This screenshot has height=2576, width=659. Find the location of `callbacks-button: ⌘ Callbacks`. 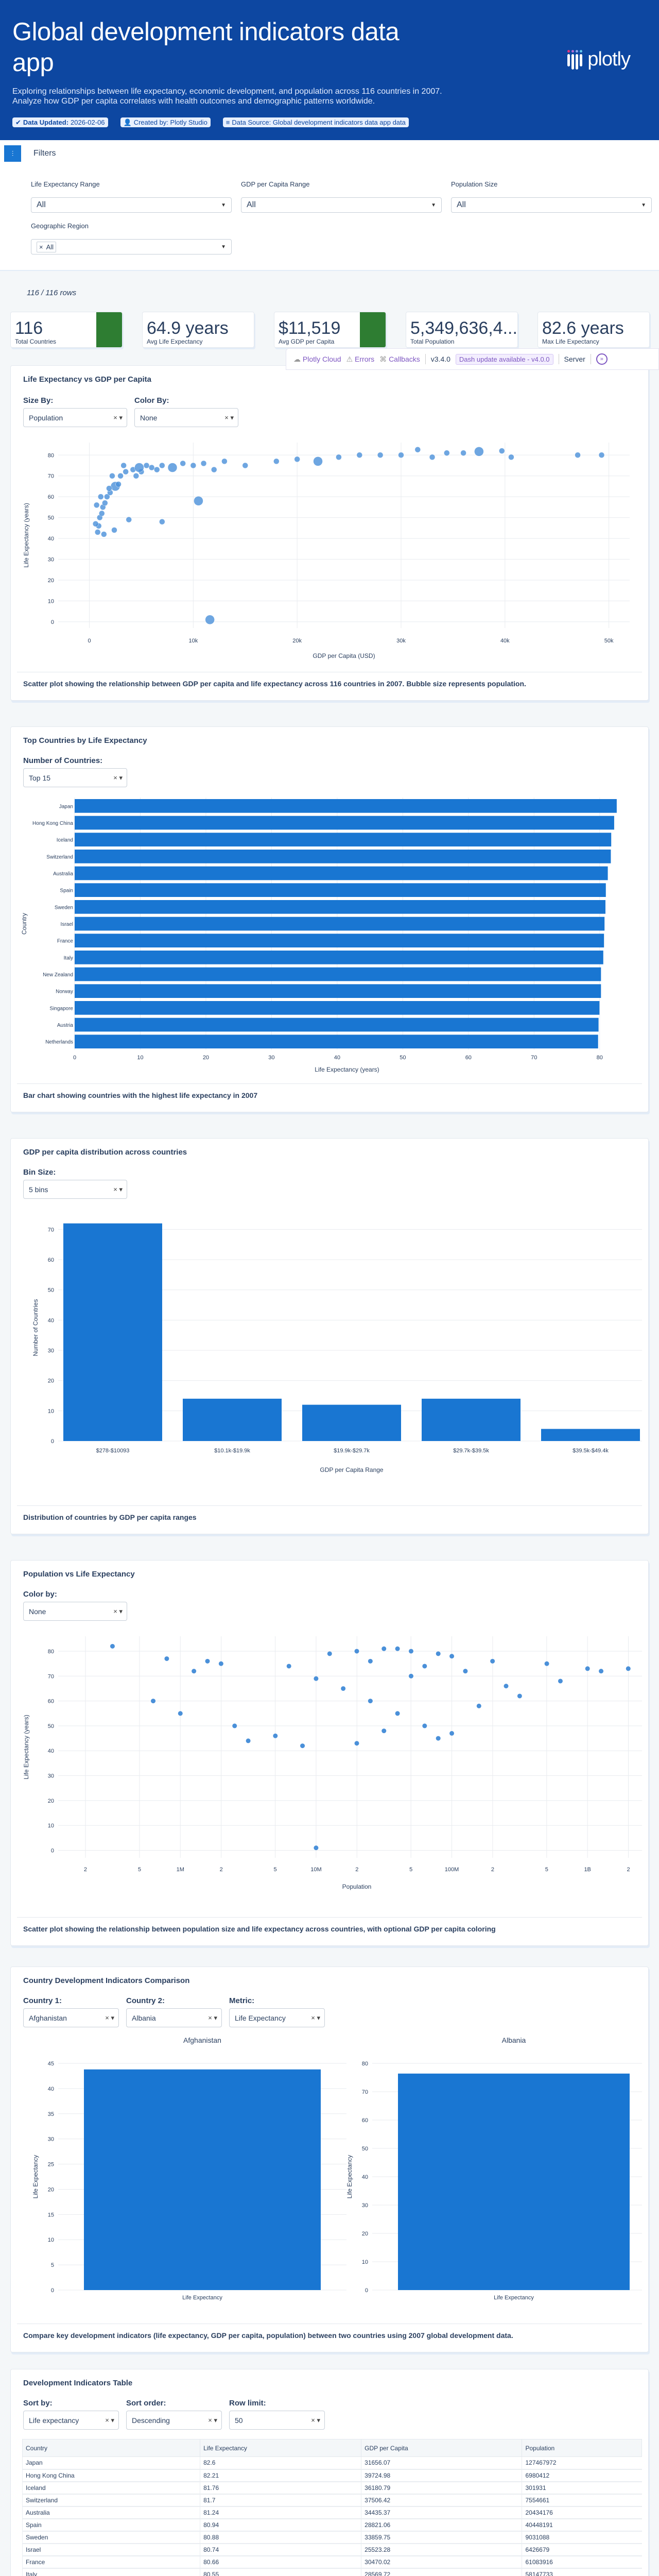

callbacks-button: ⌘ Callbacks is located at coordinates (400, 358).